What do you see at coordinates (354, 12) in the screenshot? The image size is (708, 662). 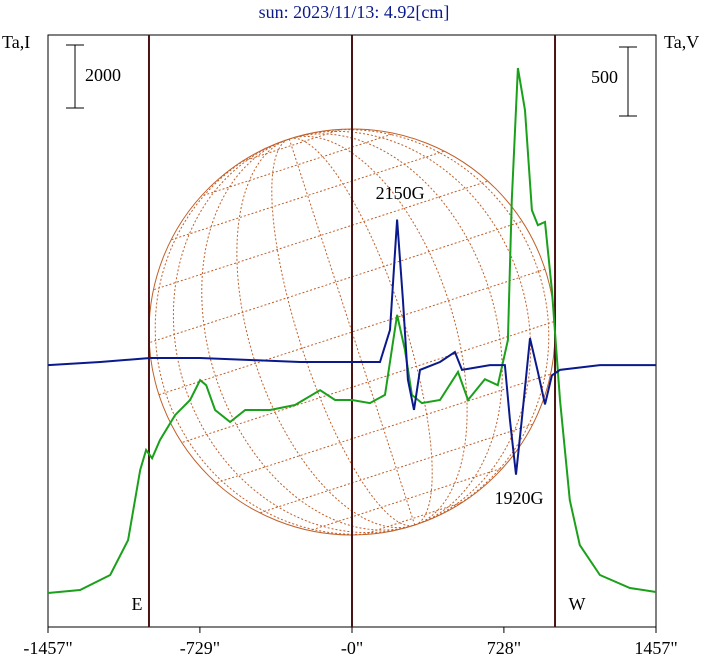 I see `chart-title: sun: 2023/11/13: 4.92[cm]` at bounding box center [354, 12].